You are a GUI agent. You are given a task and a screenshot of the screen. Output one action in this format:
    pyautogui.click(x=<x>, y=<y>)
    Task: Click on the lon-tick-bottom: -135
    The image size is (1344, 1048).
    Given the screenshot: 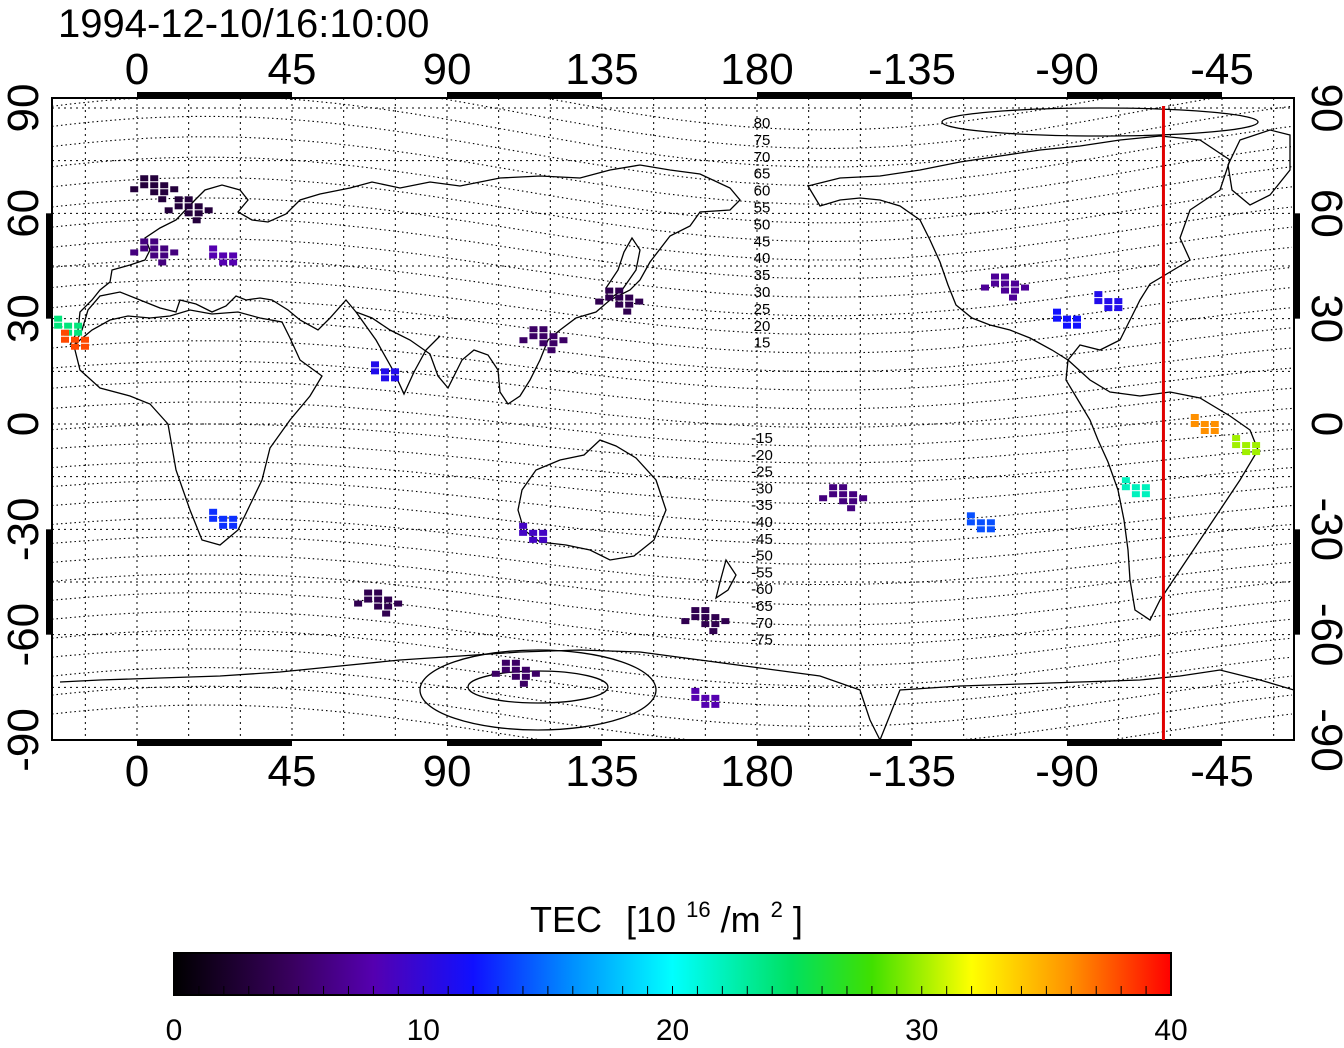 What is the action you would take?
    pyautogui.click(x=912, y=771)
    